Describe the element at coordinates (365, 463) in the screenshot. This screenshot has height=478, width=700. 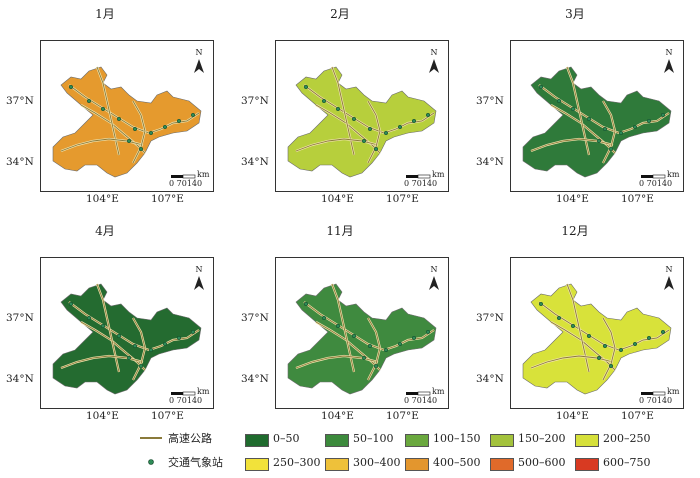
I see `legend-class-item: 300–400` at that location.